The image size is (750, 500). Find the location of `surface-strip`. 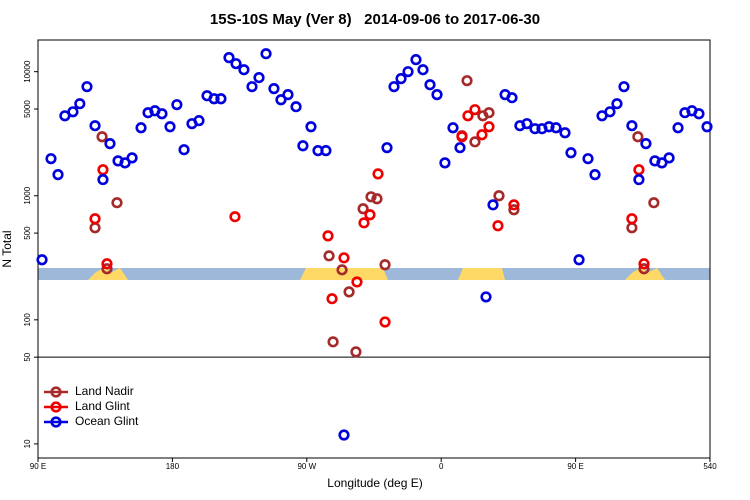

surface-strip is located at coordinates (374, 274).